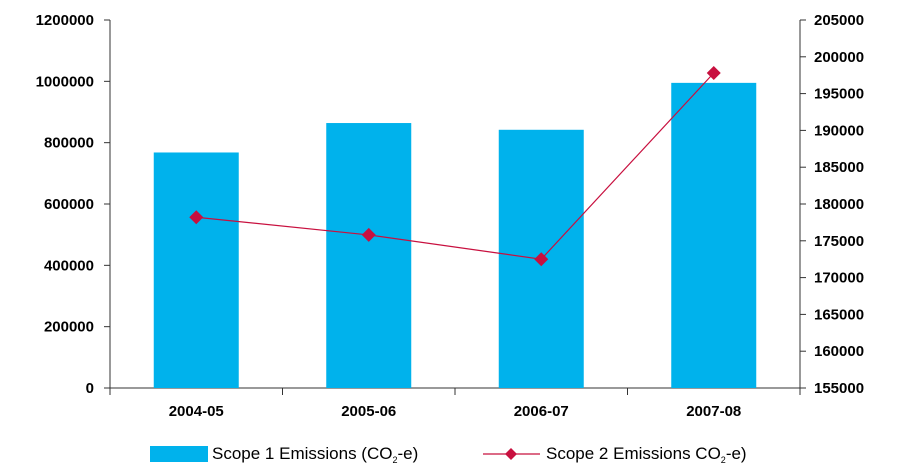 The width and height of the screenshot is (906, 469). Describe the element at coordinates (69, 327) in the screenshot. I see `y-left-tick-label: 200000` at that location.